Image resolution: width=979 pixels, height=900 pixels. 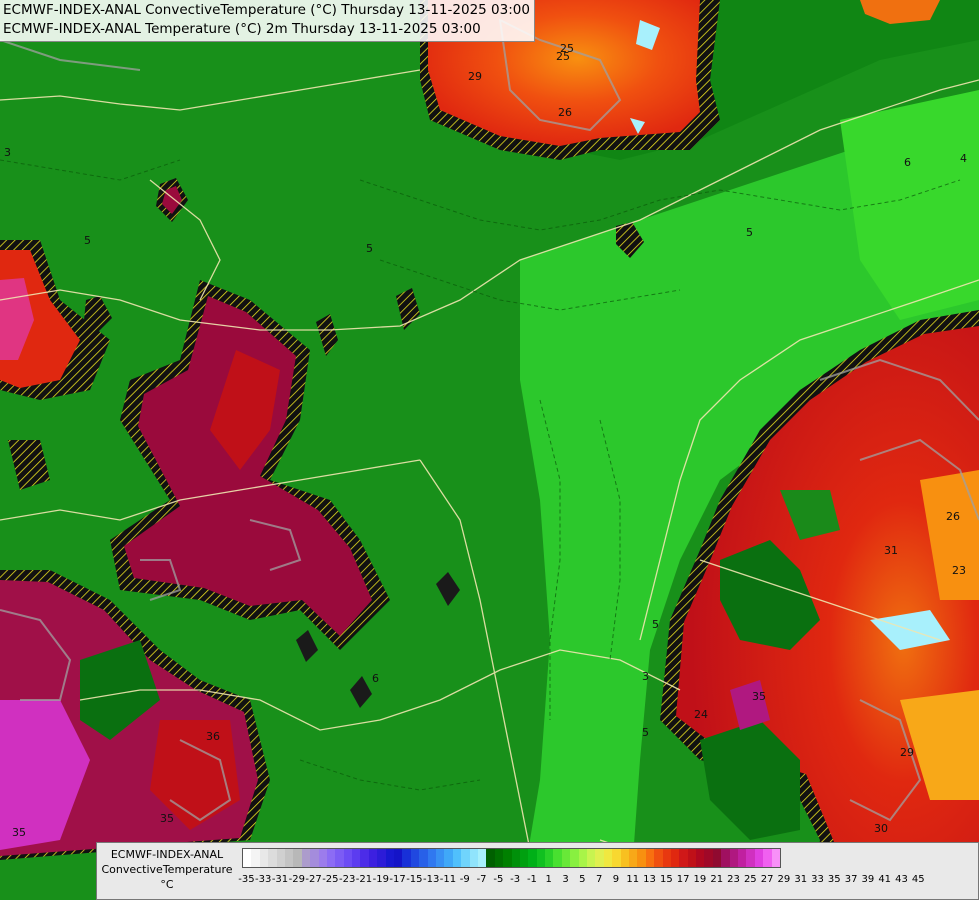 I want to click on legend-tick: 35, so click(x=834, y=879).